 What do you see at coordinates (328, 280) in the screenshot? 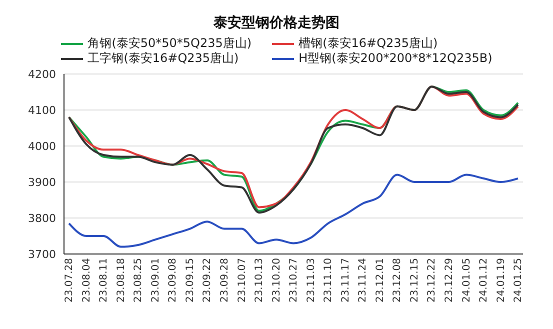
I see `x-tick-label: 23.11.10` at bounding box center [328, 280].